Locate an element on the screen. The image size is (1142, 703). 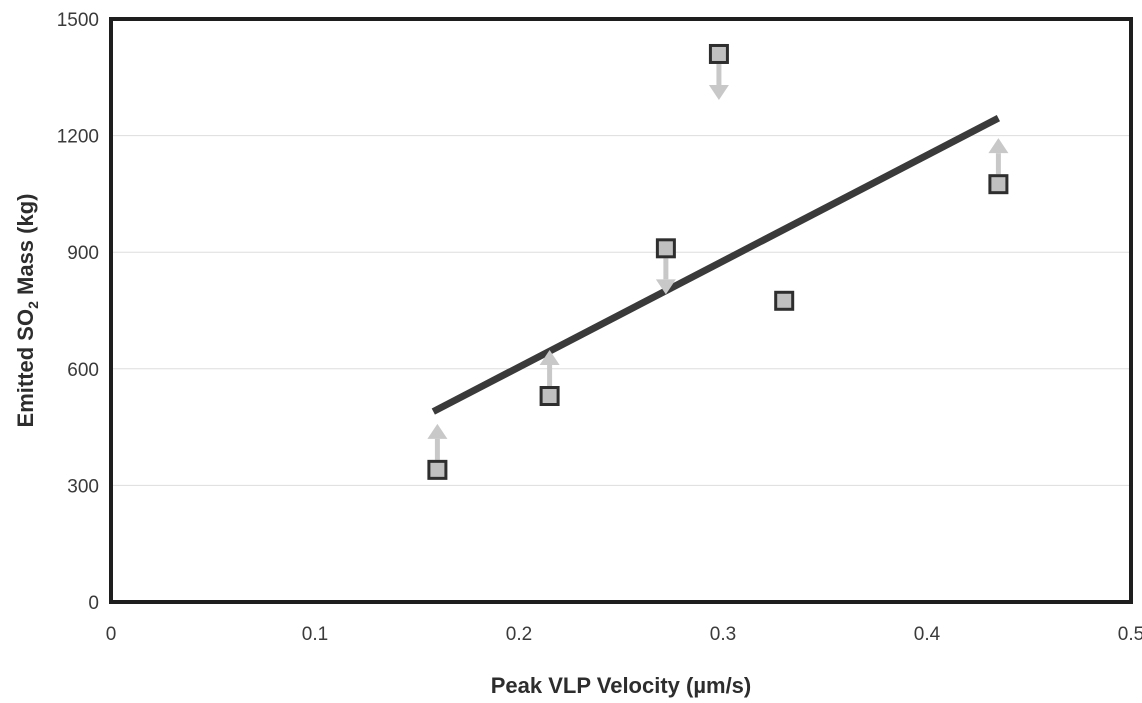
x-tick-label: 0.4 is located at coordinates (927, 634).